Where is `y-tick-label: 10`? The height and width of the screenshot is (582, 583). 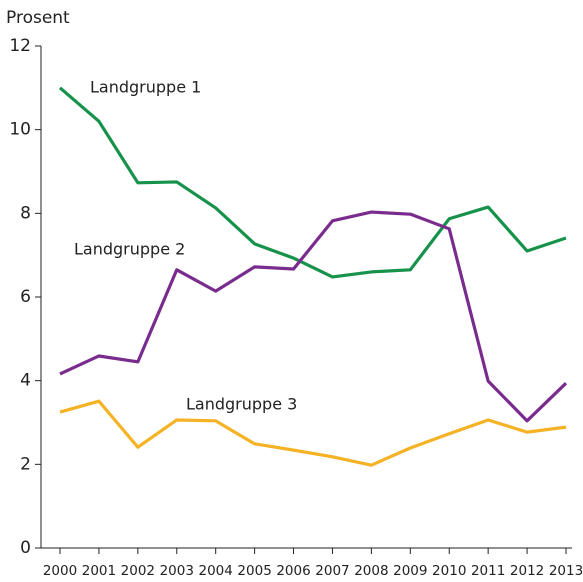 y-tick-label: 10 is located at coordinates (20, 130).